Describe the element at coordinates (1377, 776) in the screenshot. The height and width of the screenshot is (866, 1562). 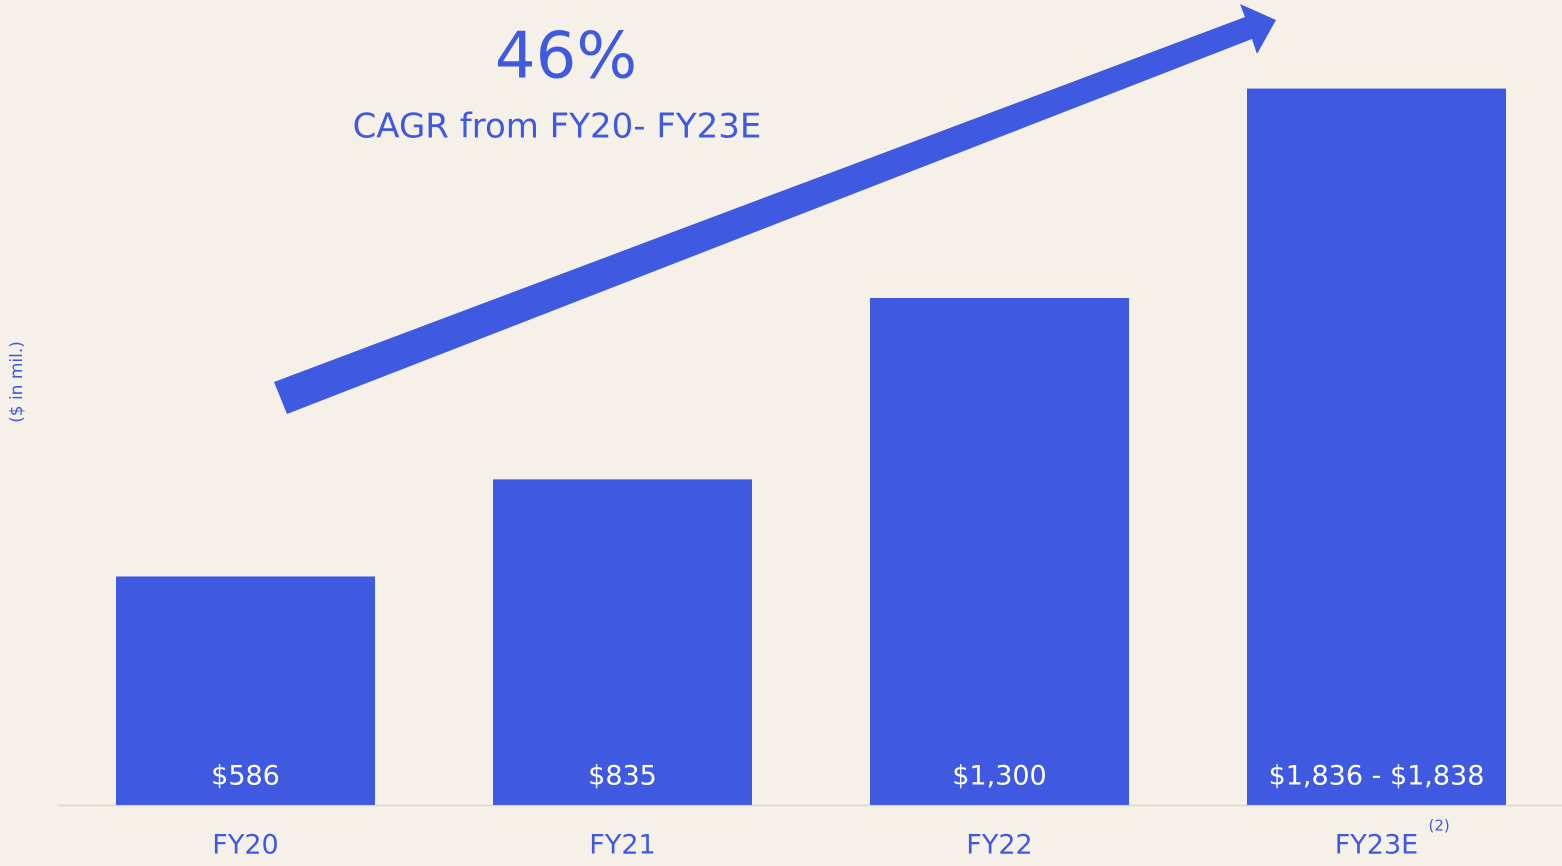
I see `value-label: $1,836 - $1,838` at that location.